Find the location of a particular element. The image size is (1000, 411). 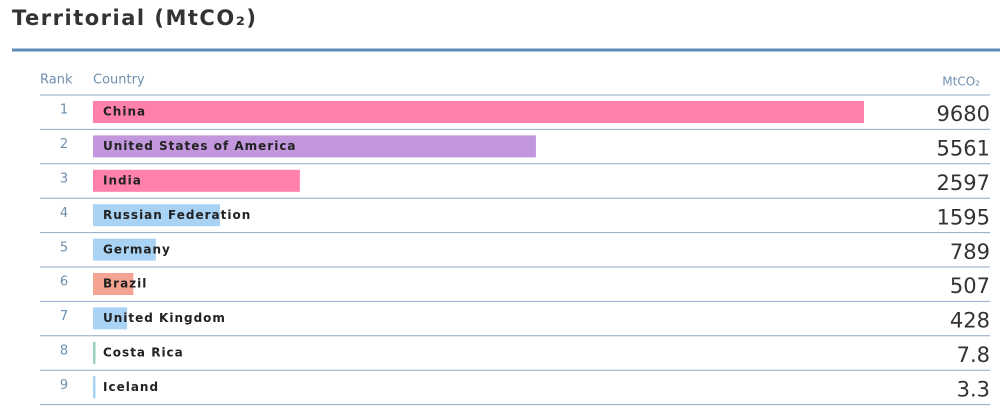

country-label: India is located at coordinates (122, 181).